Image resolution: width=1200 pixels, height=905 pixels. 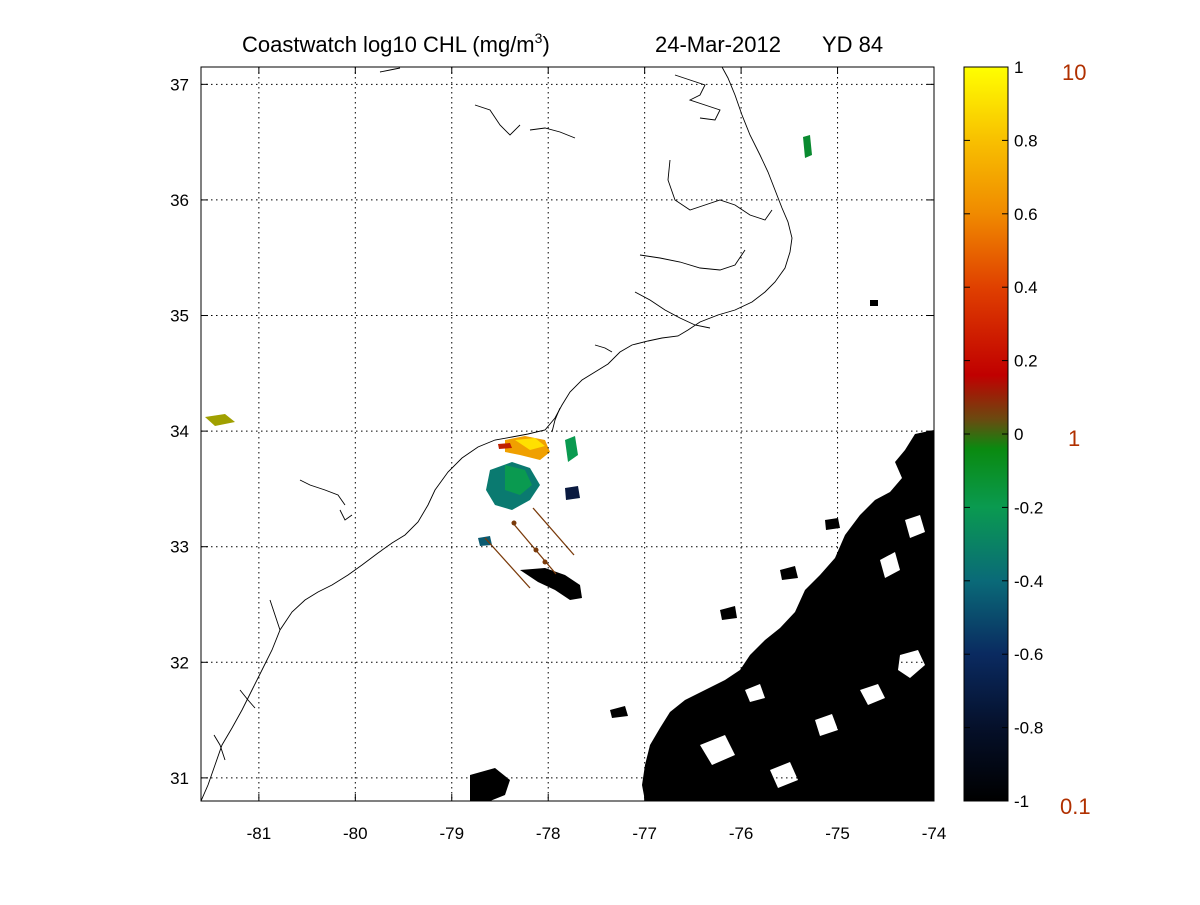 What do you see at coordinates (451, 833) in the screenshot?
I see `x-tick-label-2: -79` at bounding box center [451, 833].